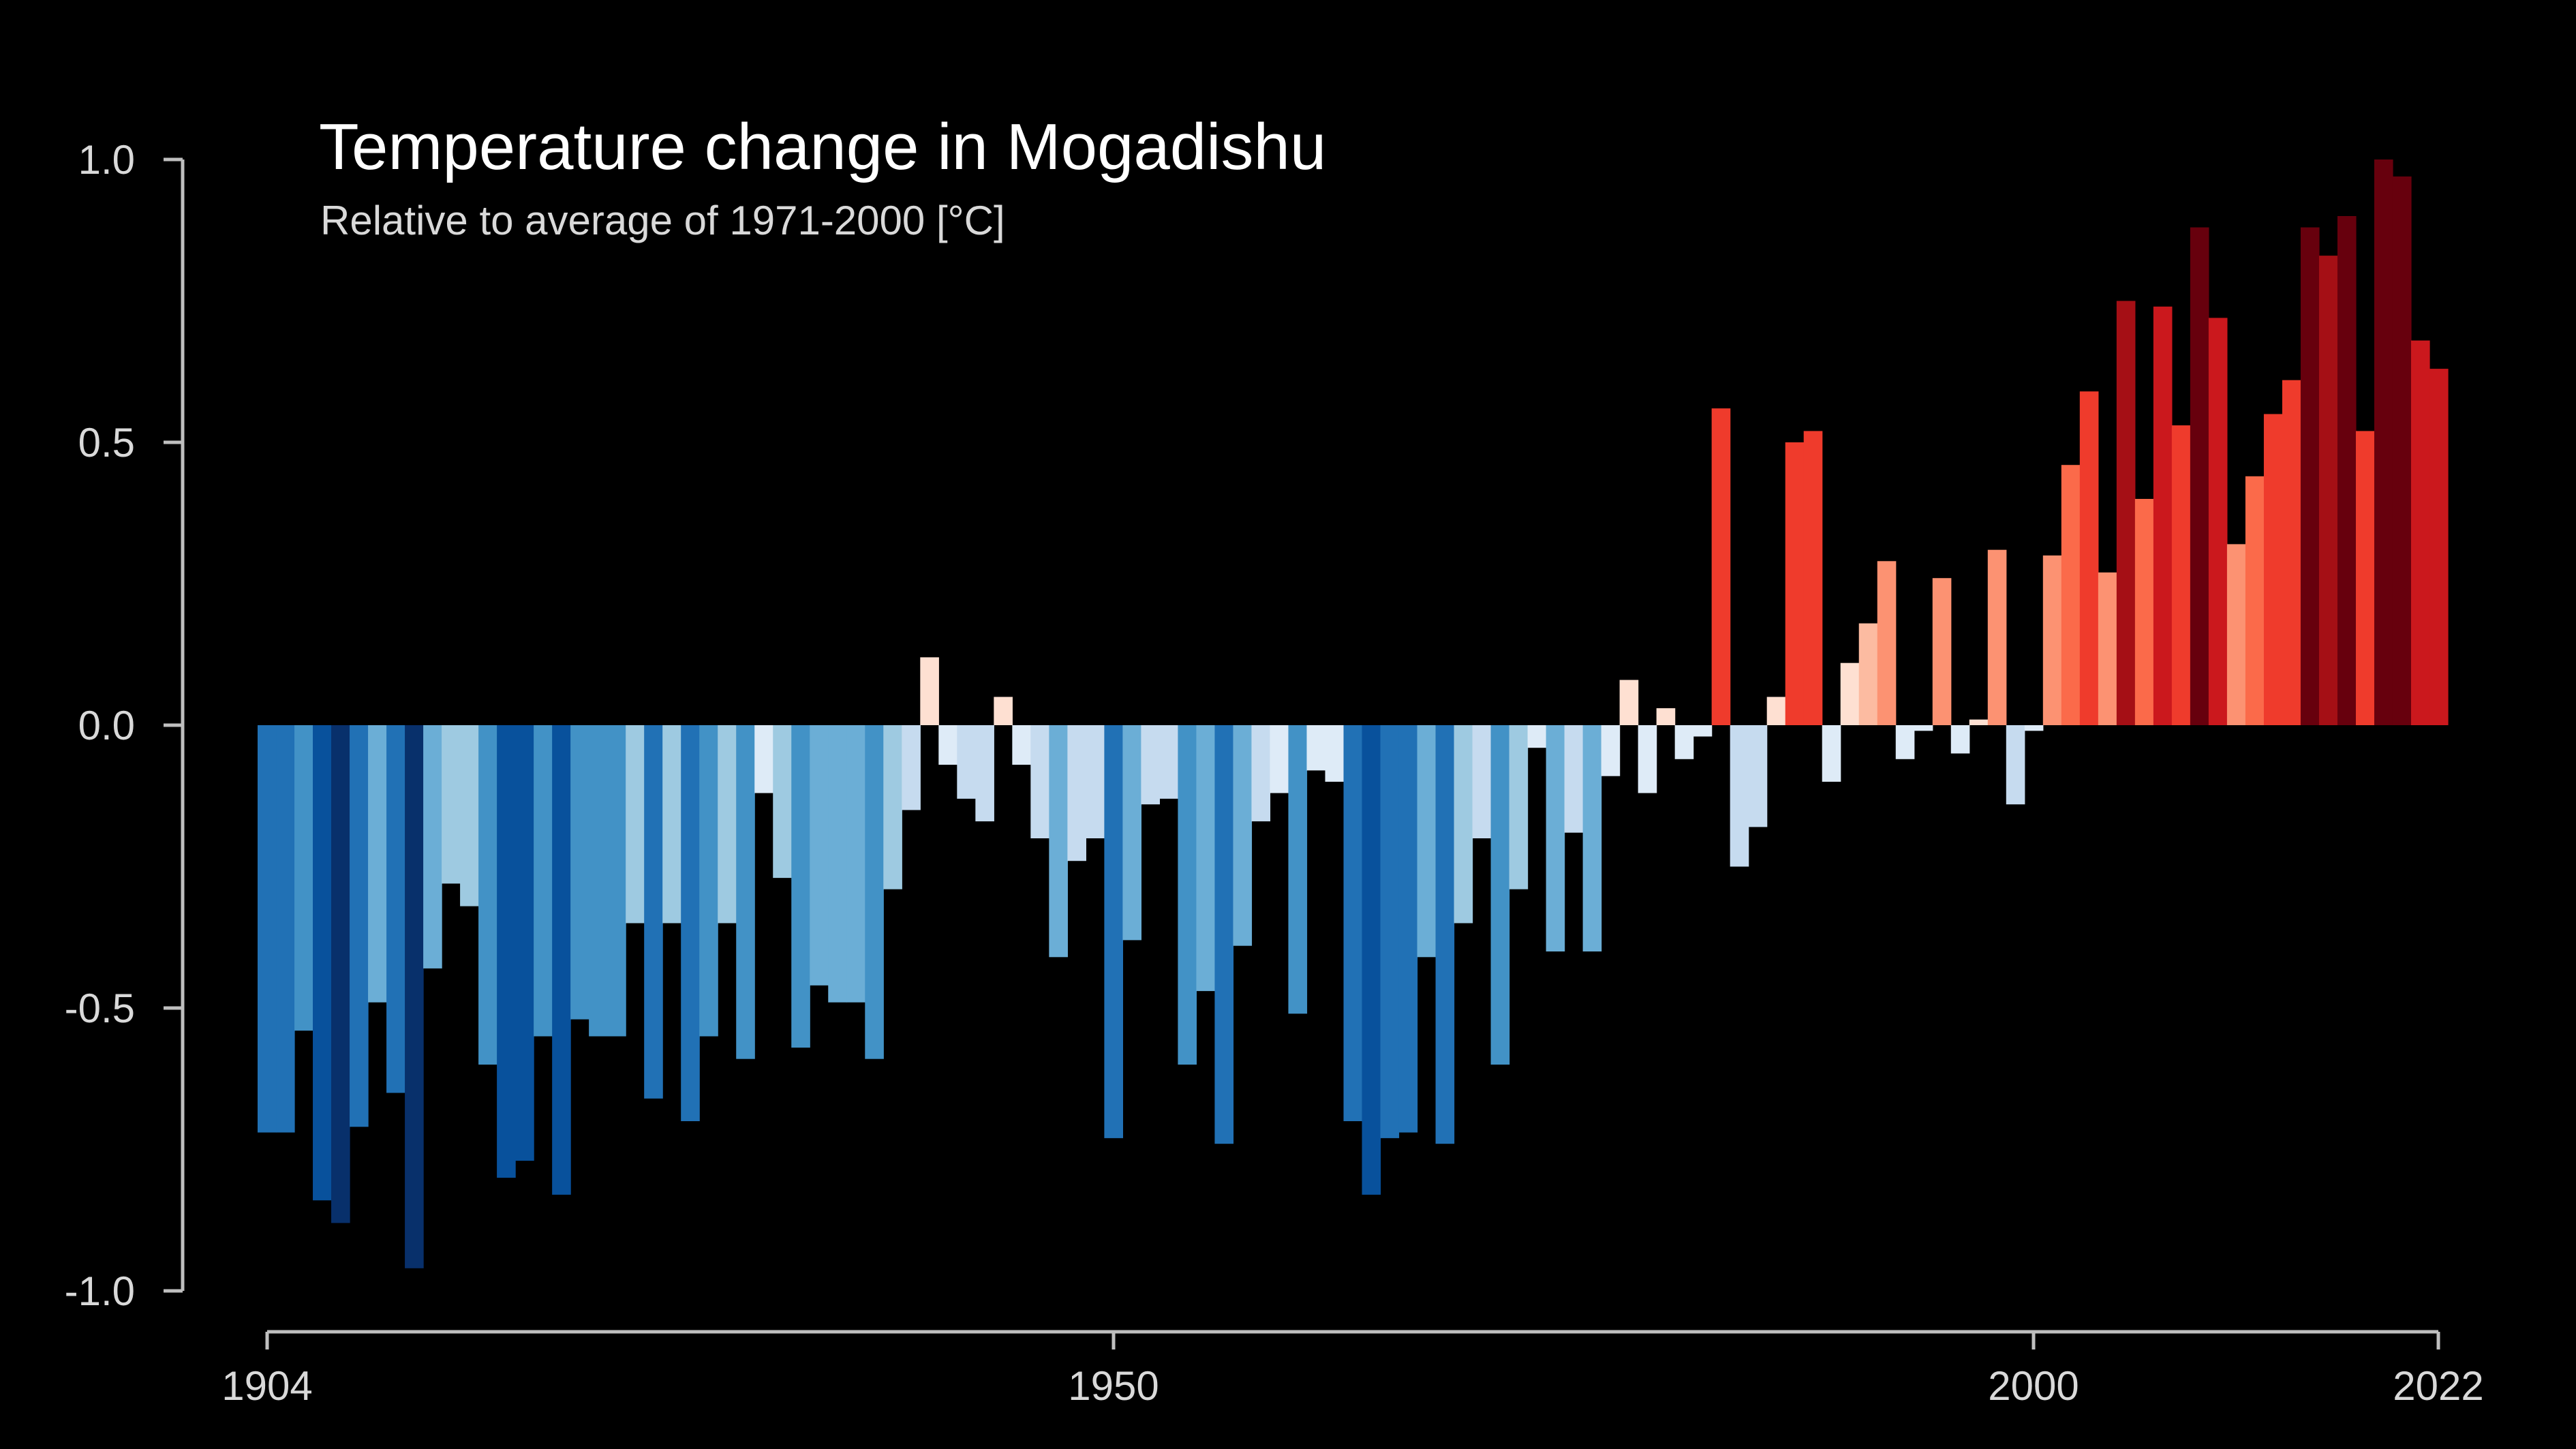 This screenshot has height=1449, width=2576. What do you see at coordinates (598, 881) in the screenshot?
I see `bar-1922` at bounding box center [598, 881].